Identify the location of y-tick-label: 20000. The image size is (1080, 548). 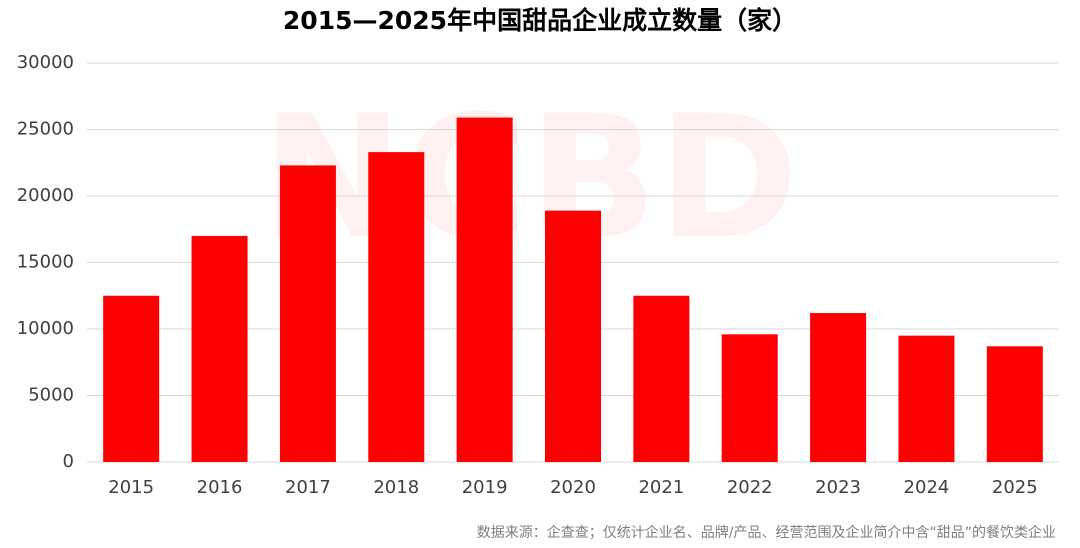
(45, 195).